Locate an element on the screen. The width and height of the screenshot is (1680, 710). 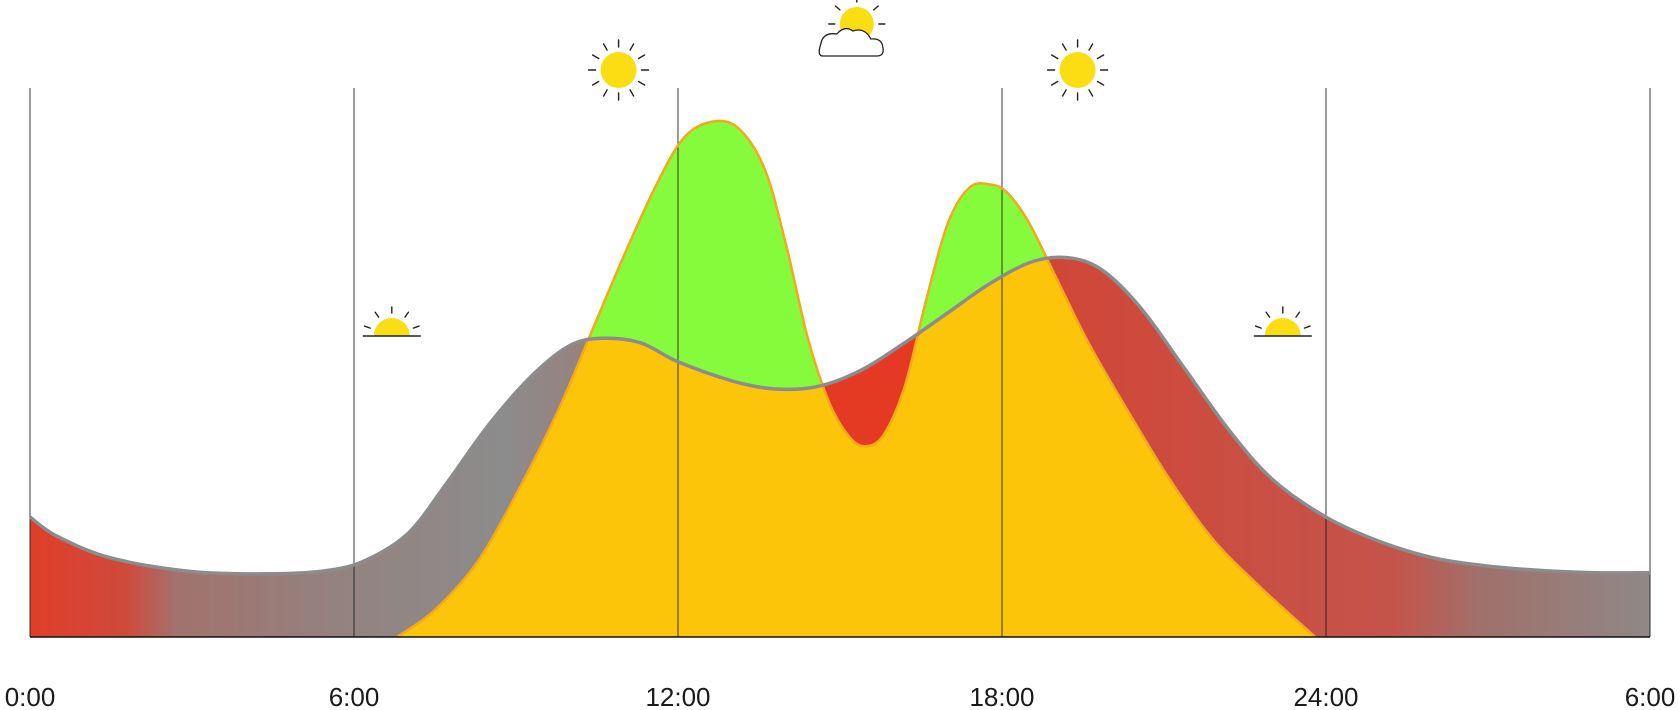
x-axis-ticks: 0:00 6:00 12:00 18:00 24:00 6:00 is located at coordinates (840, 696).